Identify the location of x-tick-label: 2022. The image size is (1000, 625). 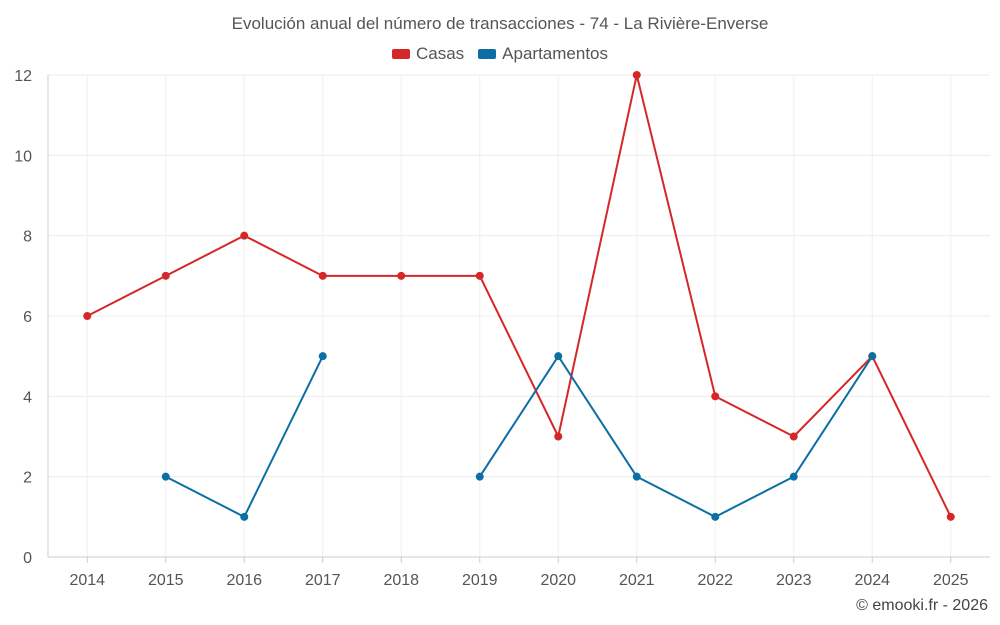
(715, 580).